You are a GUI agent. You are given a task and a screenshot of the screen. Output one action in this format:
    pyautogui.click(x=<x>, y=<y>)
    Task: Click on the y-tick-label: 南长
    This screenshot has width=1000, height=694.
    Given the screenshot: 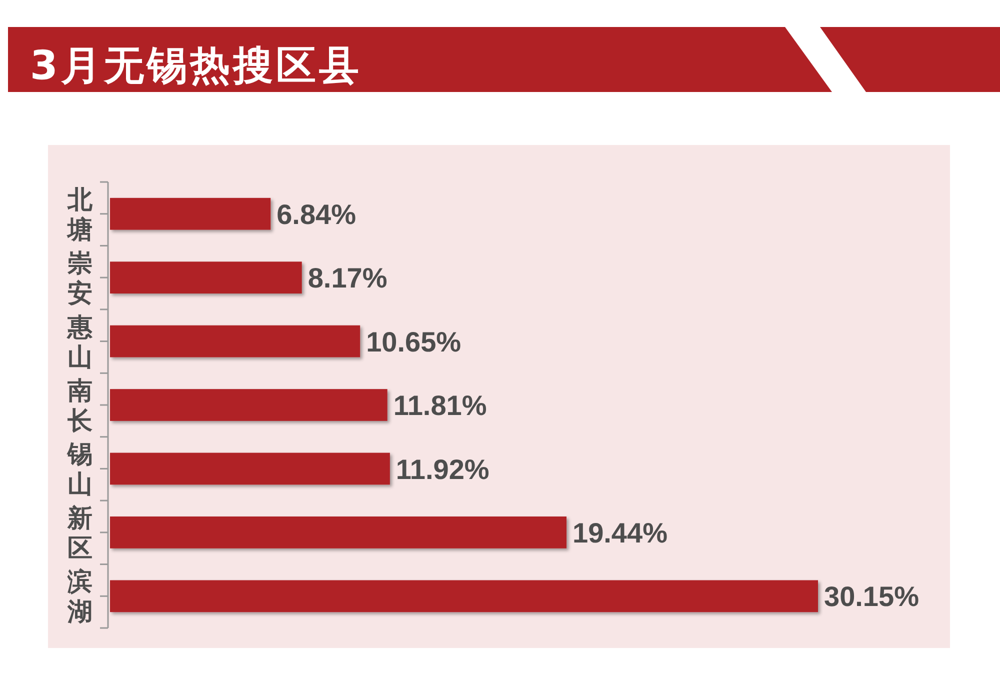 What is the action you would take?
    pyautogui.click(x=79, y=405)
    